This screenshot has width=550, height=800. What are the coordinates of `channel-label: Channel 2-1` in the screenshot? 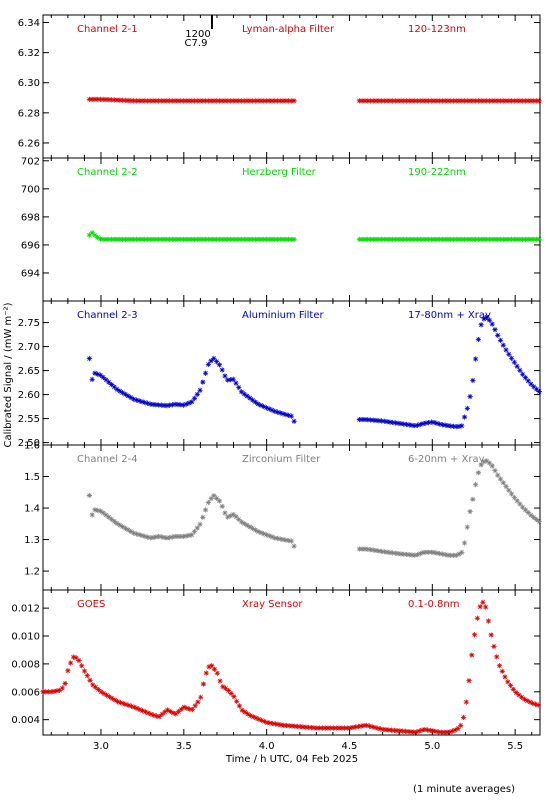 It's located at (107, 29).